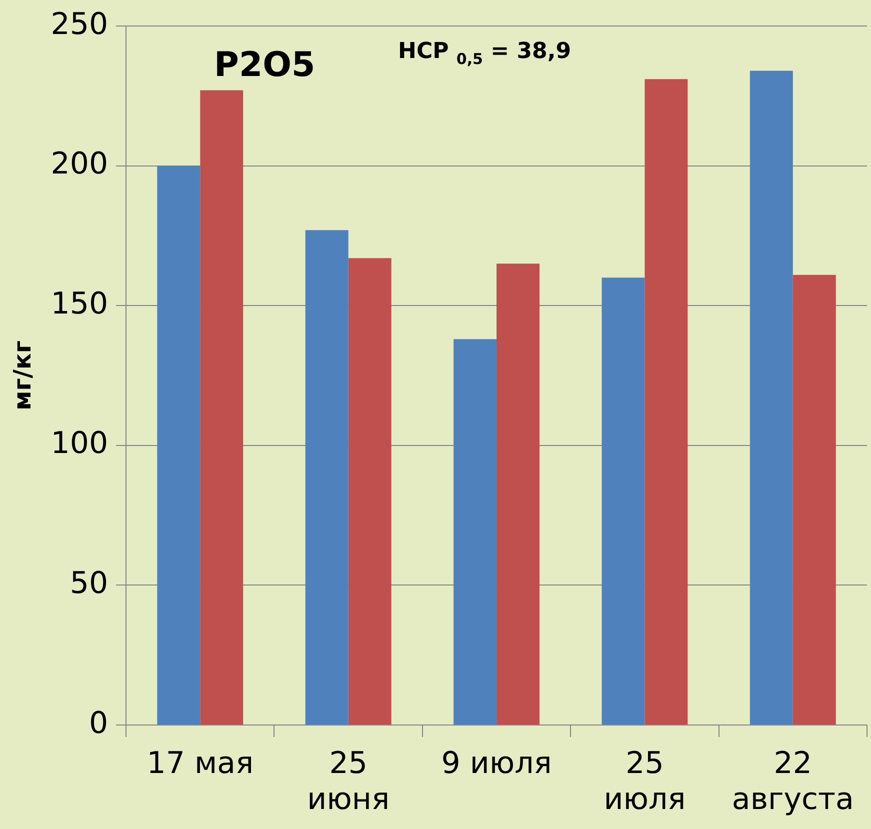 The image size is (871, 829). What do you see at coordinates (348, 781) in the screenshot?
I see `x-tick-label: 25 июня` at bounding box center [348, 781].